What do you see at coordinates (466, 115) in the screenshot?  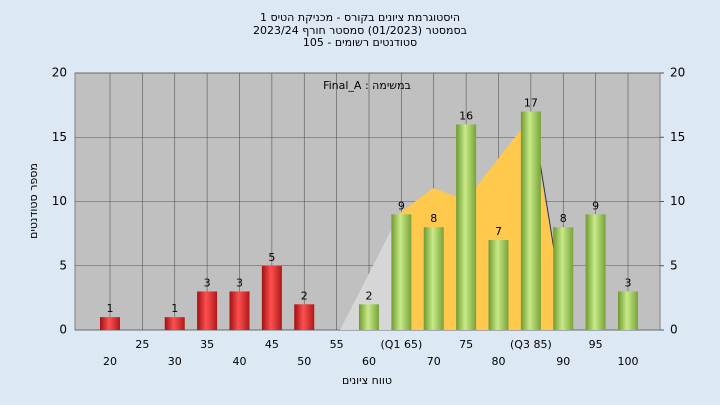 I see `data-label: 16` at bounding box center [466, 115].